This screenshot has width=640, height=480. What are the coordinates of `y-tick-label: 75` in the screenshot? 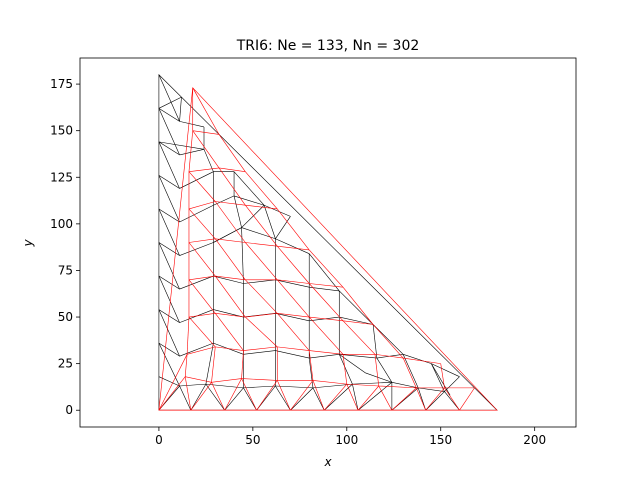 It's located at (65, 270).